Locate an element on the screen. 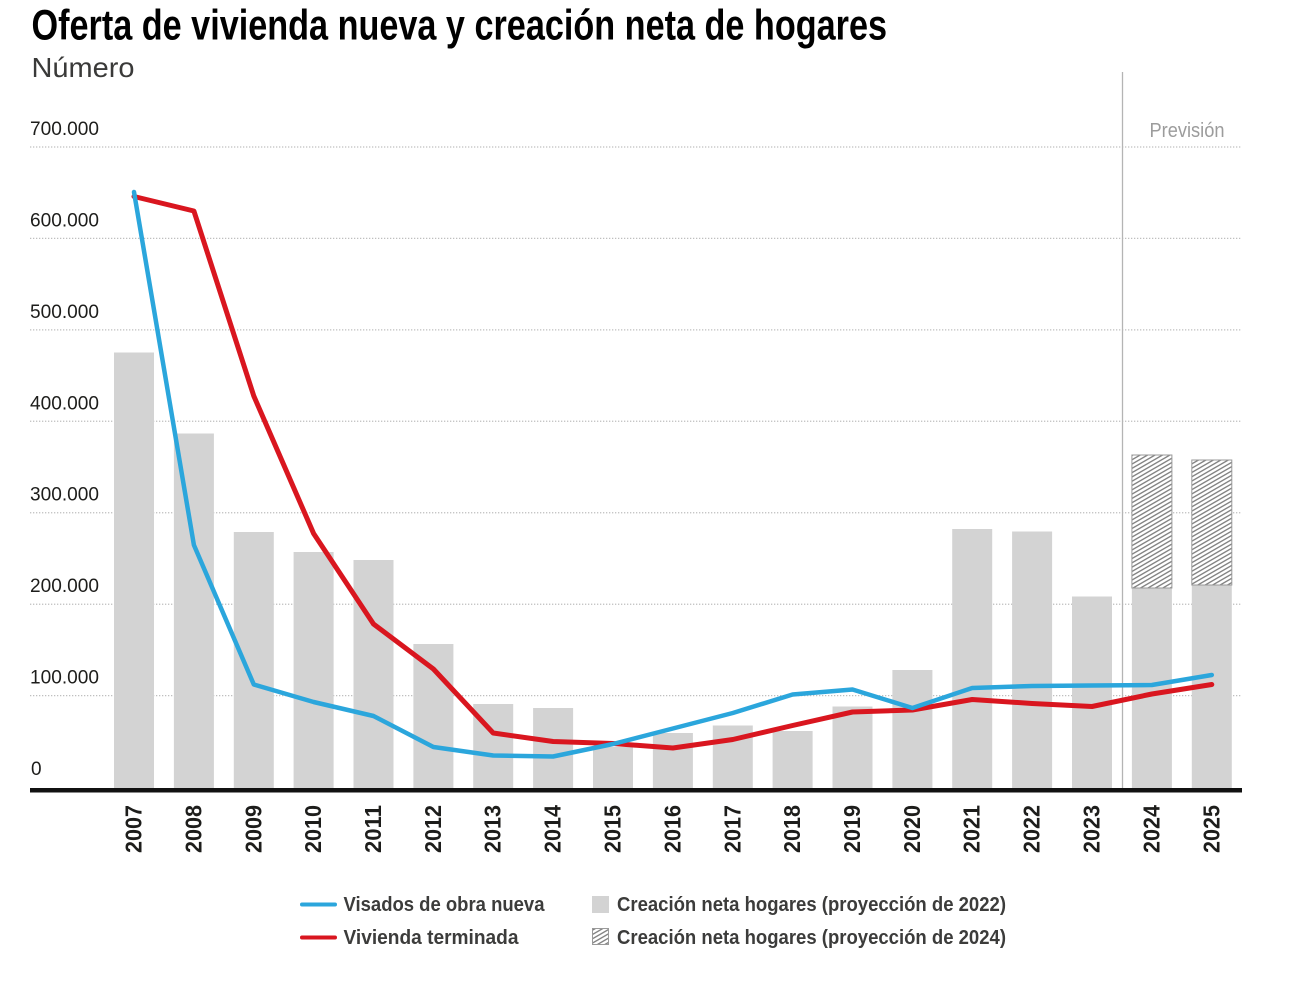 This screenshot has width=1300, height=983. svg-text: 2013 is located at coordinates (493, 829).